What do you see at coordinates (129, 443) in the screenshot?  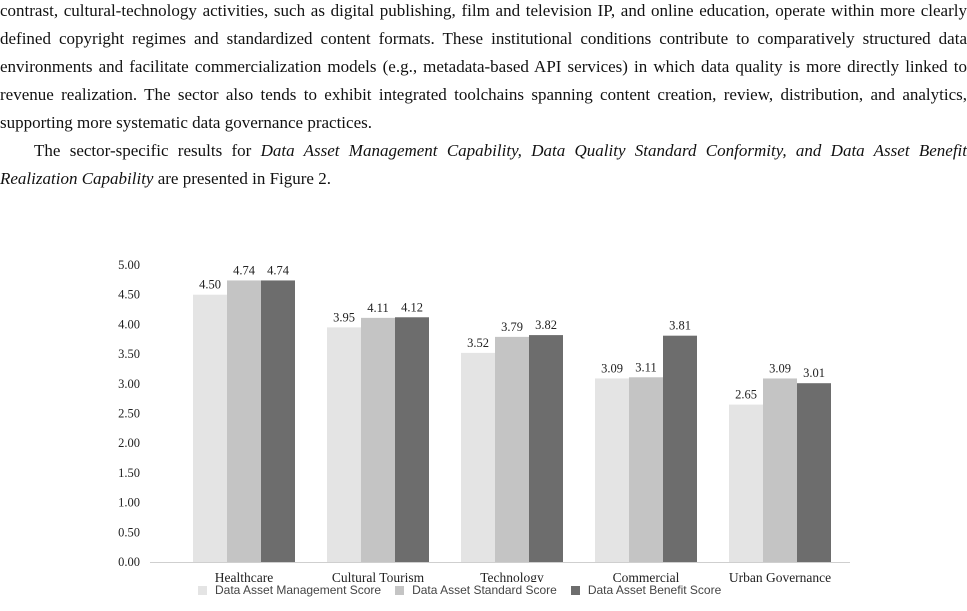 I see `y-tick-label: 2.00` at bounding box center [129, 443].